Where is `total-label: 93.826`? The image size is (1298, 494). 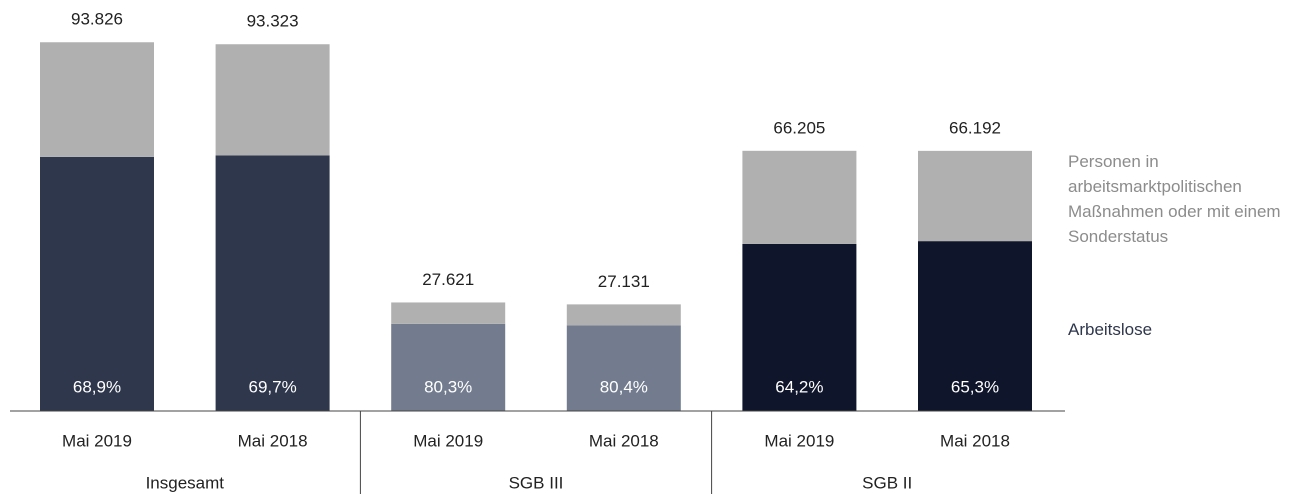
total-label: 93.826 is located at coordinates (97, 19).